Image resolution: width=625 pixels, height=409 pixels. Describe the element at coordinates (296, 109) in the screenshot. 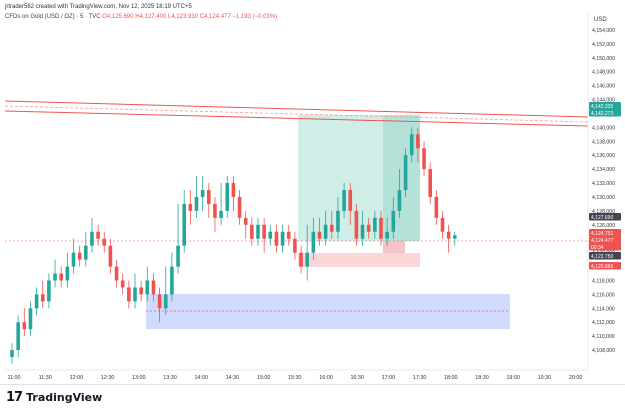

I see `trendline-upper` at that location.